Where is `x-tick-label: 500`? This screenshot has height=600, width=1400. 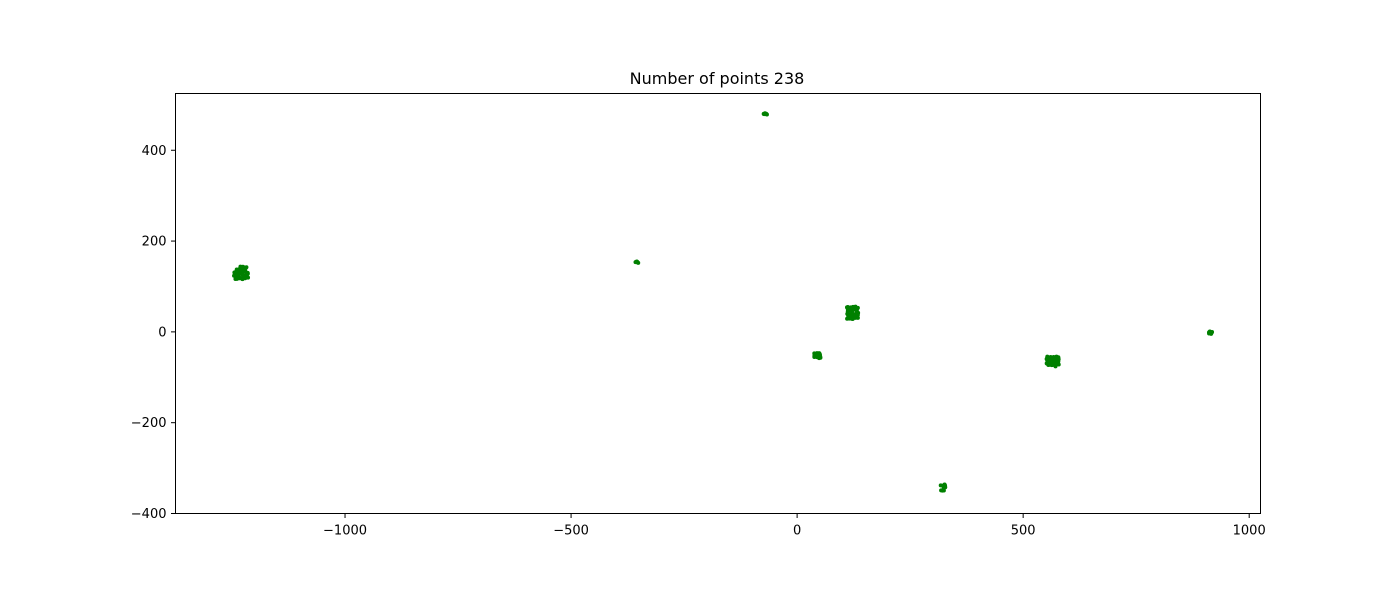 x-tick-label: 500 is located at coordinates (1023, 531).